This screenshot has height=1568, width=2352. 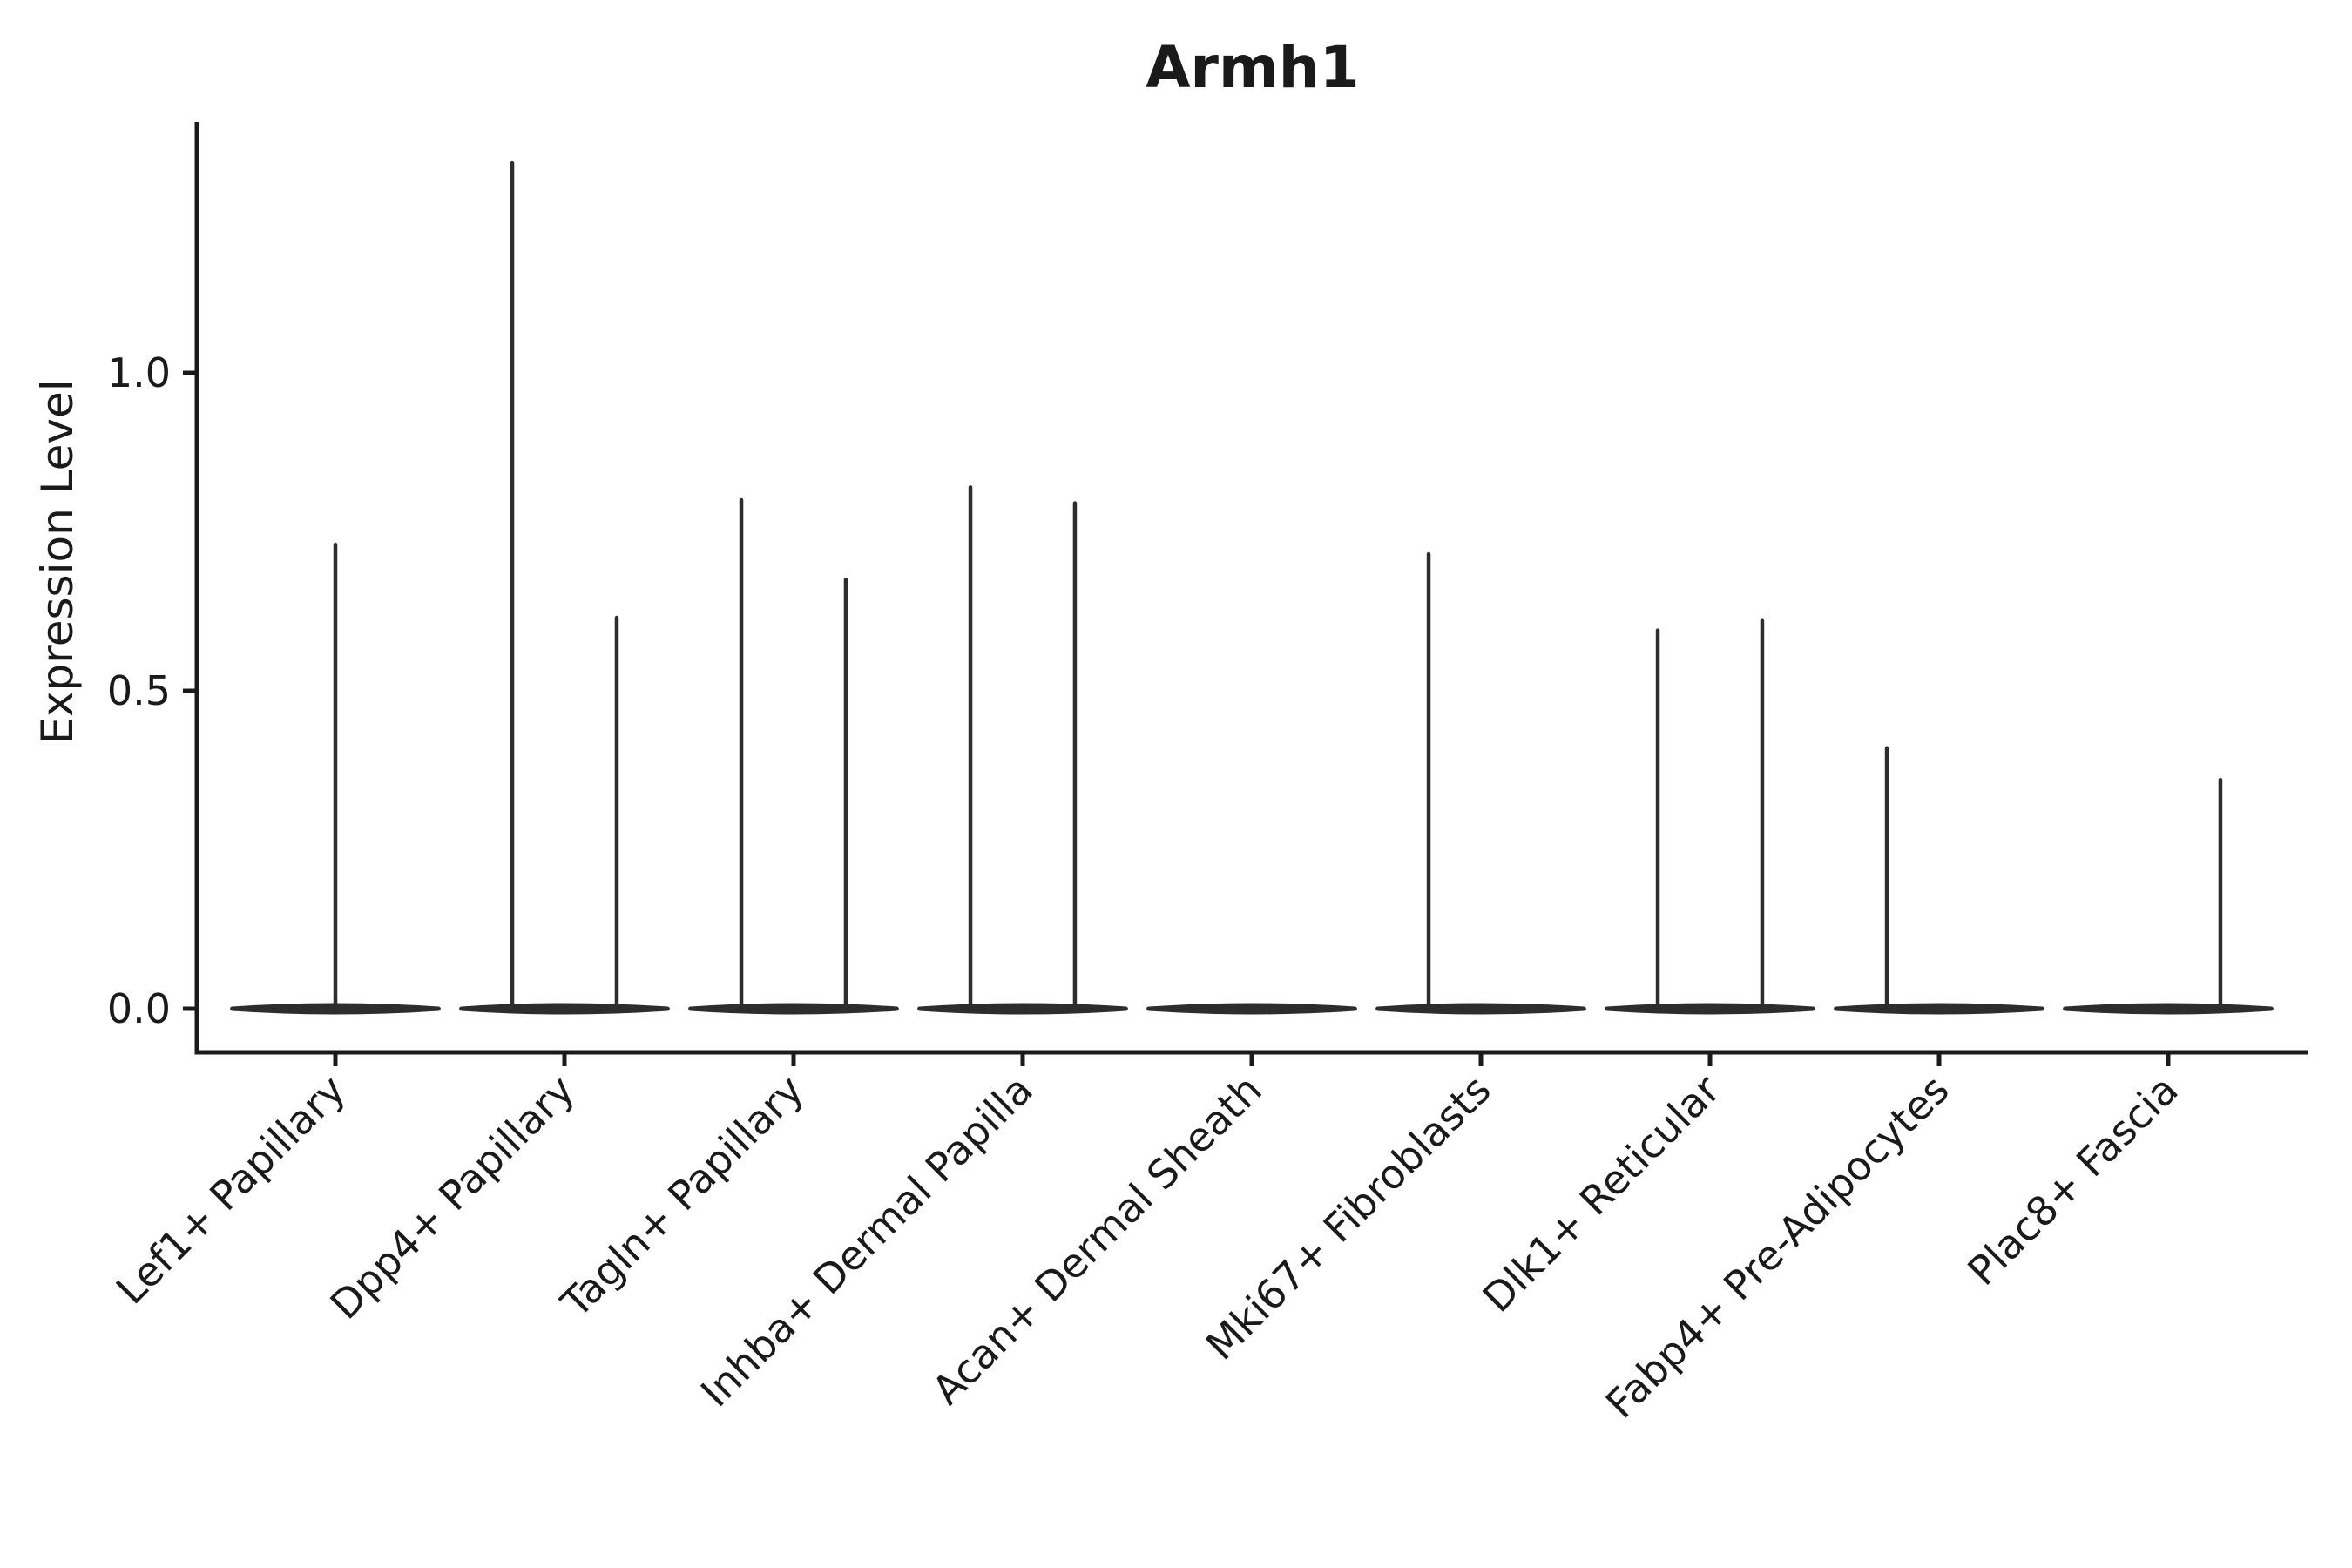 What do you see at coordinates (139, 1008) in the screenshot?
I see `y-tick-label: 0.0` at bounding box center [139, 1008].